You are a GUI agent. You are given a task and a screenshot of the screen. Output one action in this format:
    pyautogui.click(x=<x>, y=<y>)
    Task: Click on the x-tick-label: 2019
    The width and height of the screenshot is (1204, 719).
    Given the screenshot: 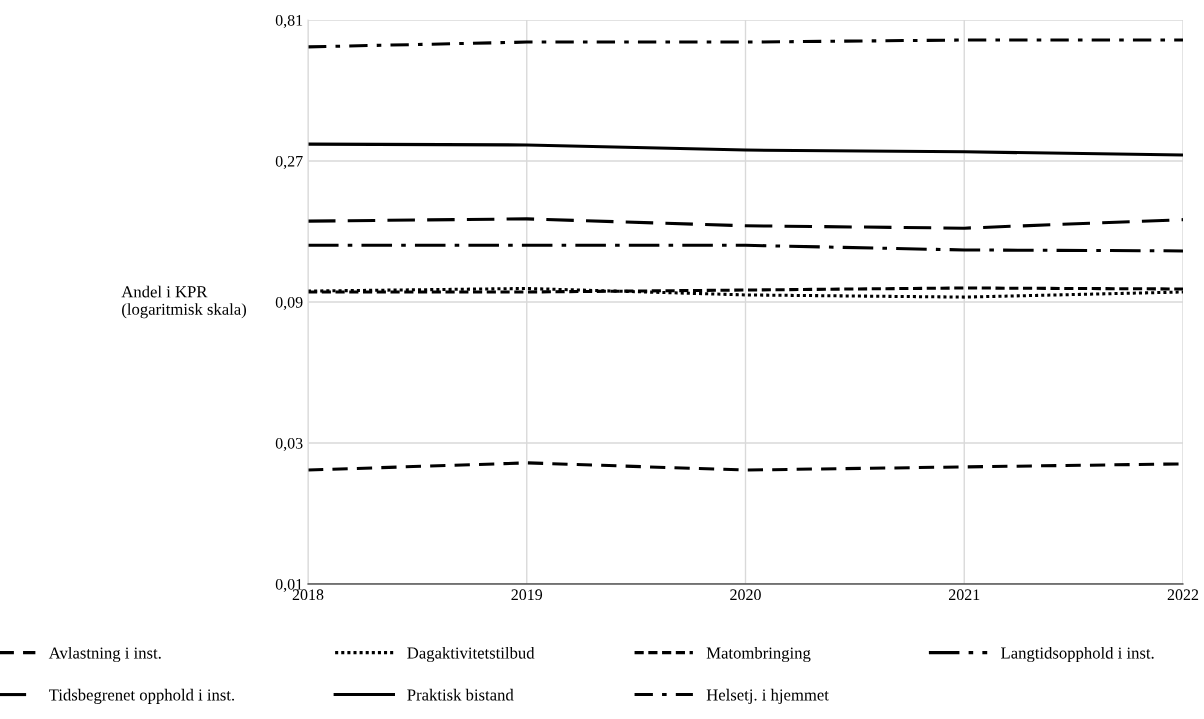 What is the action you would take?
    pyautogui.click(x=527, y=595)
    